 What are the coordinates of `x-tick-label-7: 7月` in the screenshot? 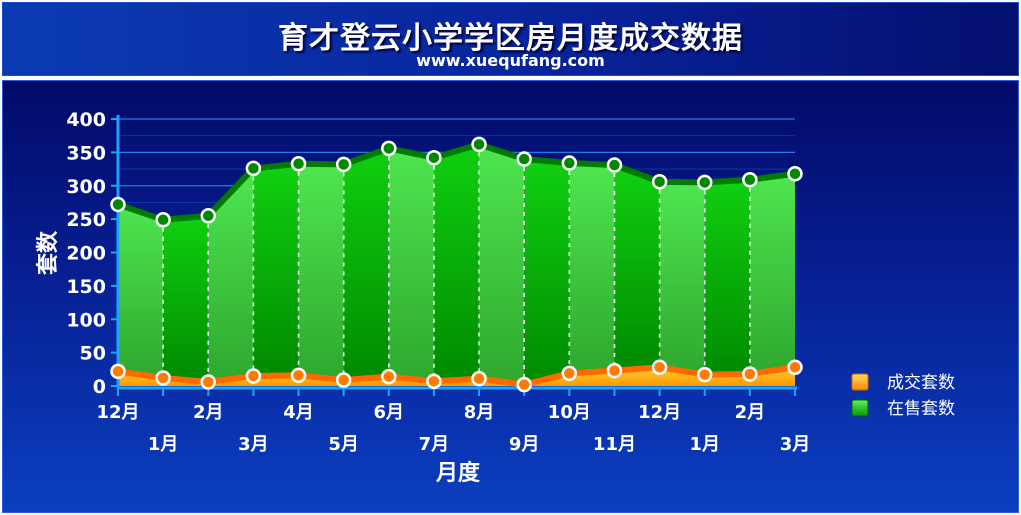 It's located at (434, 444).